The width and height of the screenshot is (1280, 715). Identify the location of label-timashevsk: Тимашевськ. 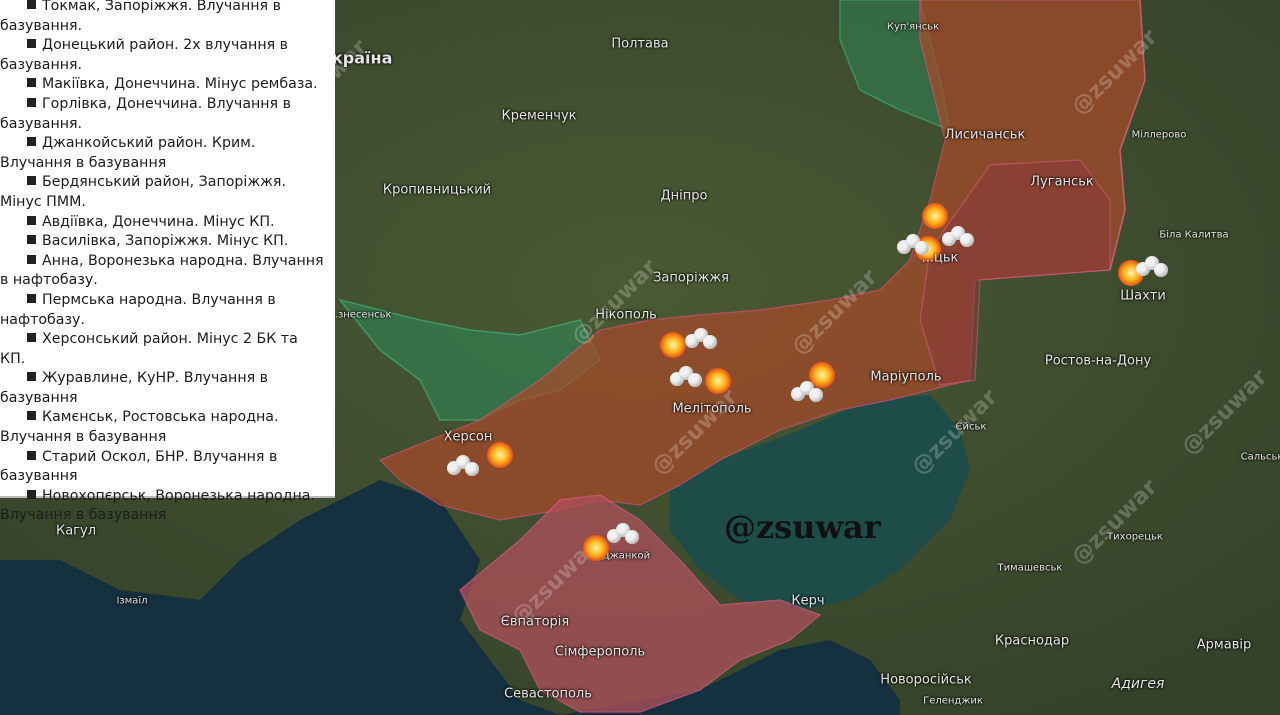
(1030, 568).